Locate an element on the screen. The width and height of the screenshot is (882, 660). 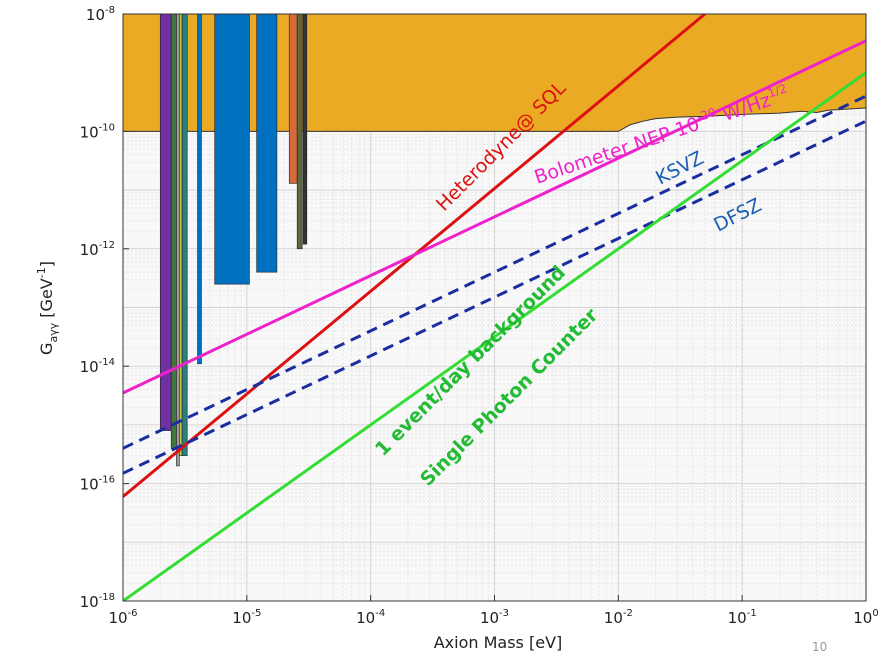
y-tick-label: 10-12 is located at coordinates (97, 249).